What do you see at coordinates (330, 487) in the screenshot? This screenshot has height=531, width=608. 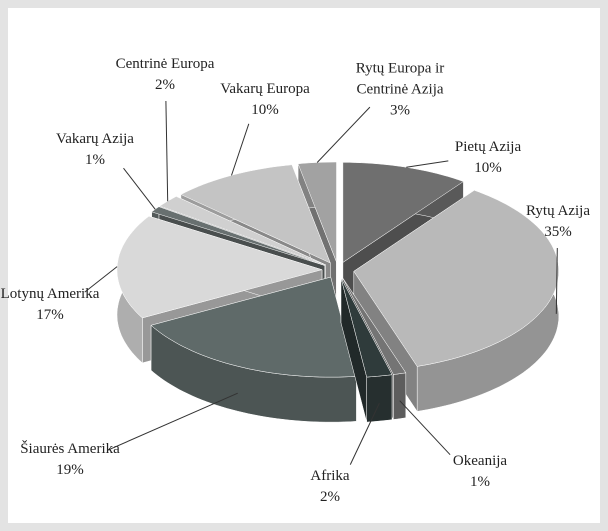 I see `slice-label: Afrika 2%` at bounding box center [330, 487].